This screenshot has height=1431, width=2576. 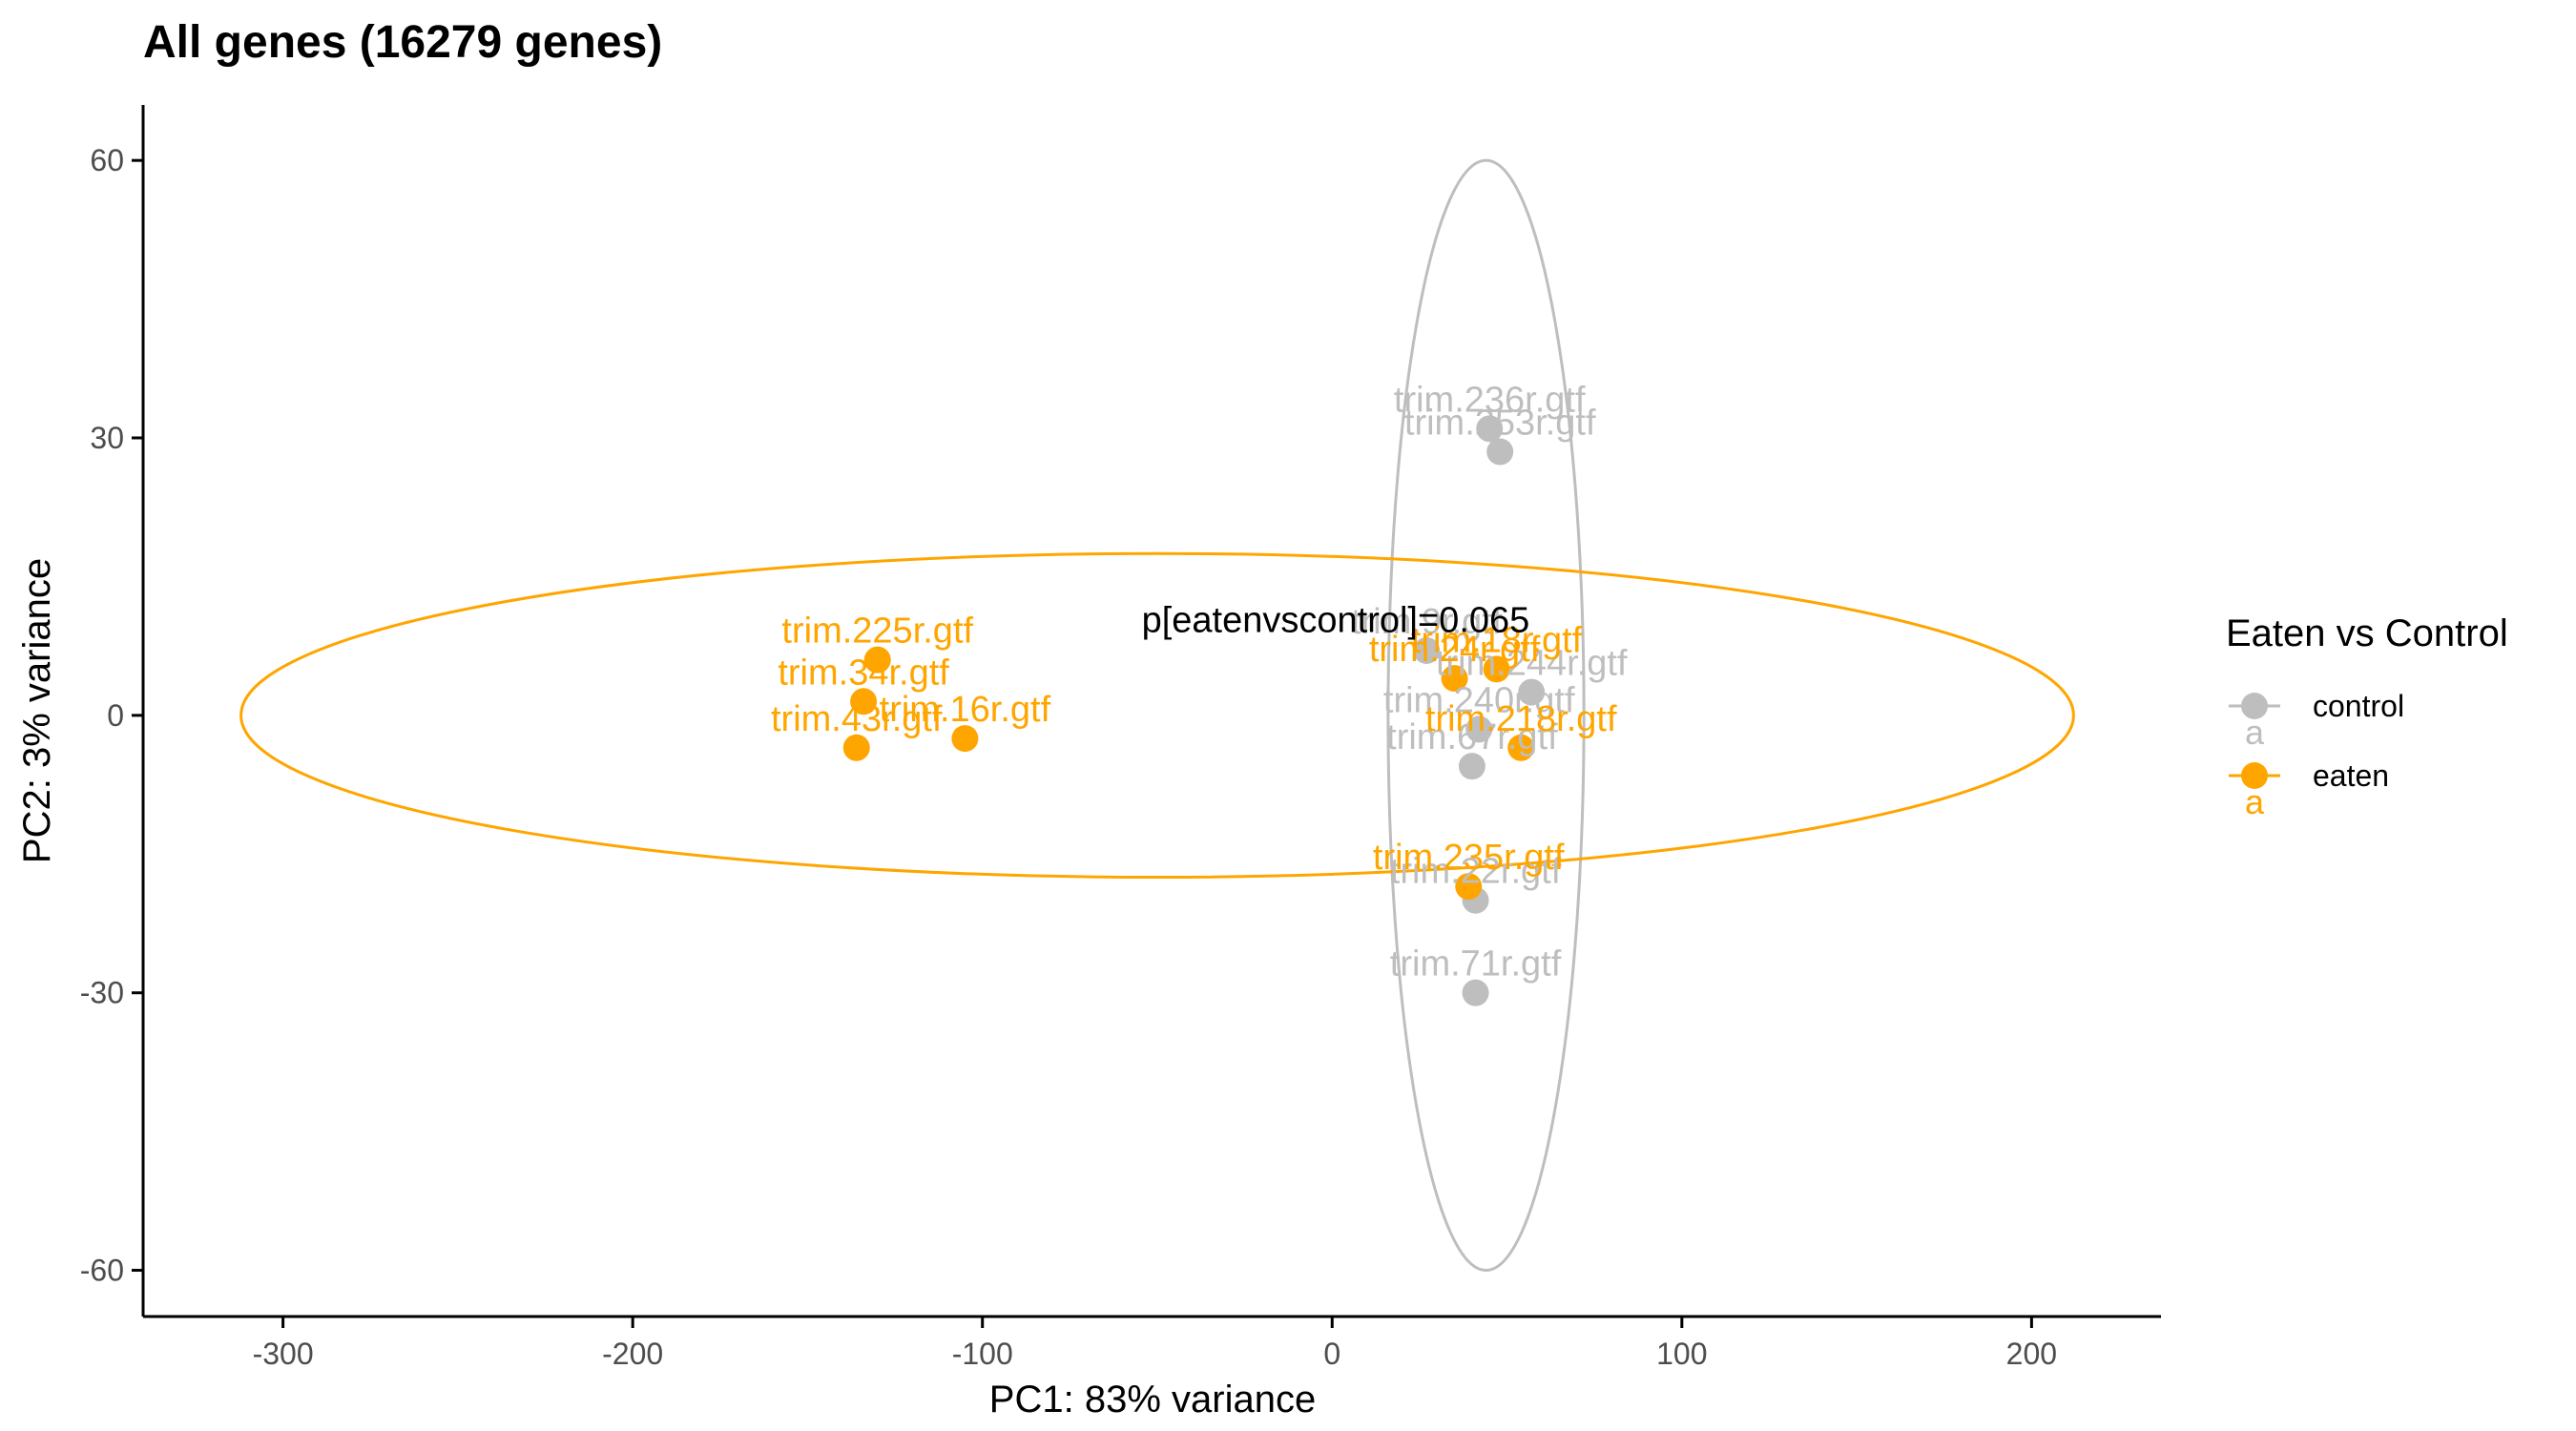 I want to click on legend-entry-eaten: a eaten, so click(x=2309, y=789).